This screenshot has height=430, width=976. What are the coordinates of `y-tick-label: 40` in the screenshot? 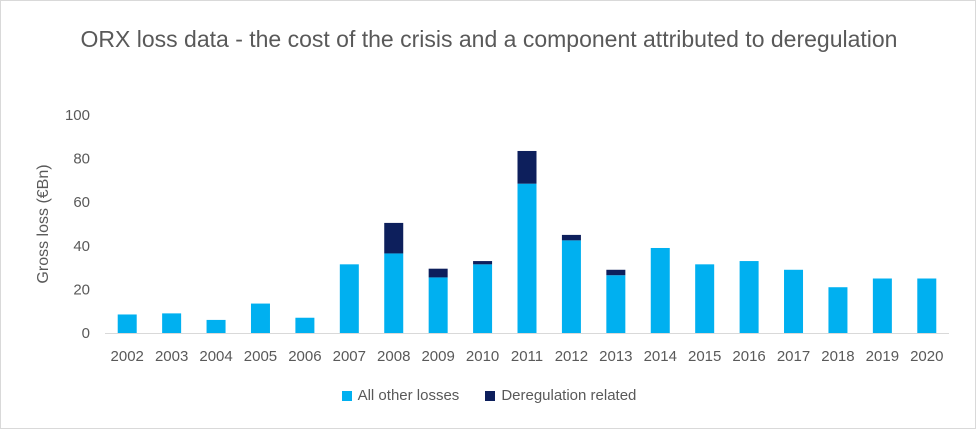 It's located at (81, 246).